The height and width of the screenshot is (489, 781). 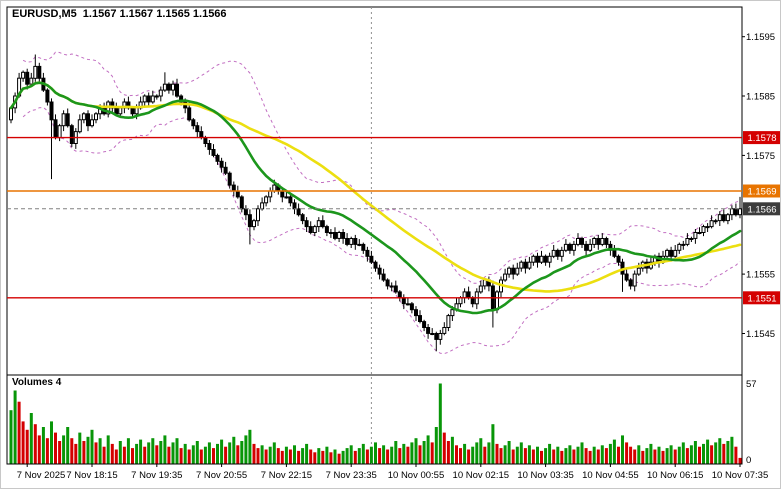 What do you see at coordinates (761, 191) in the screenshot?
I see `price-level-badge` at bounding box center [761, 191].